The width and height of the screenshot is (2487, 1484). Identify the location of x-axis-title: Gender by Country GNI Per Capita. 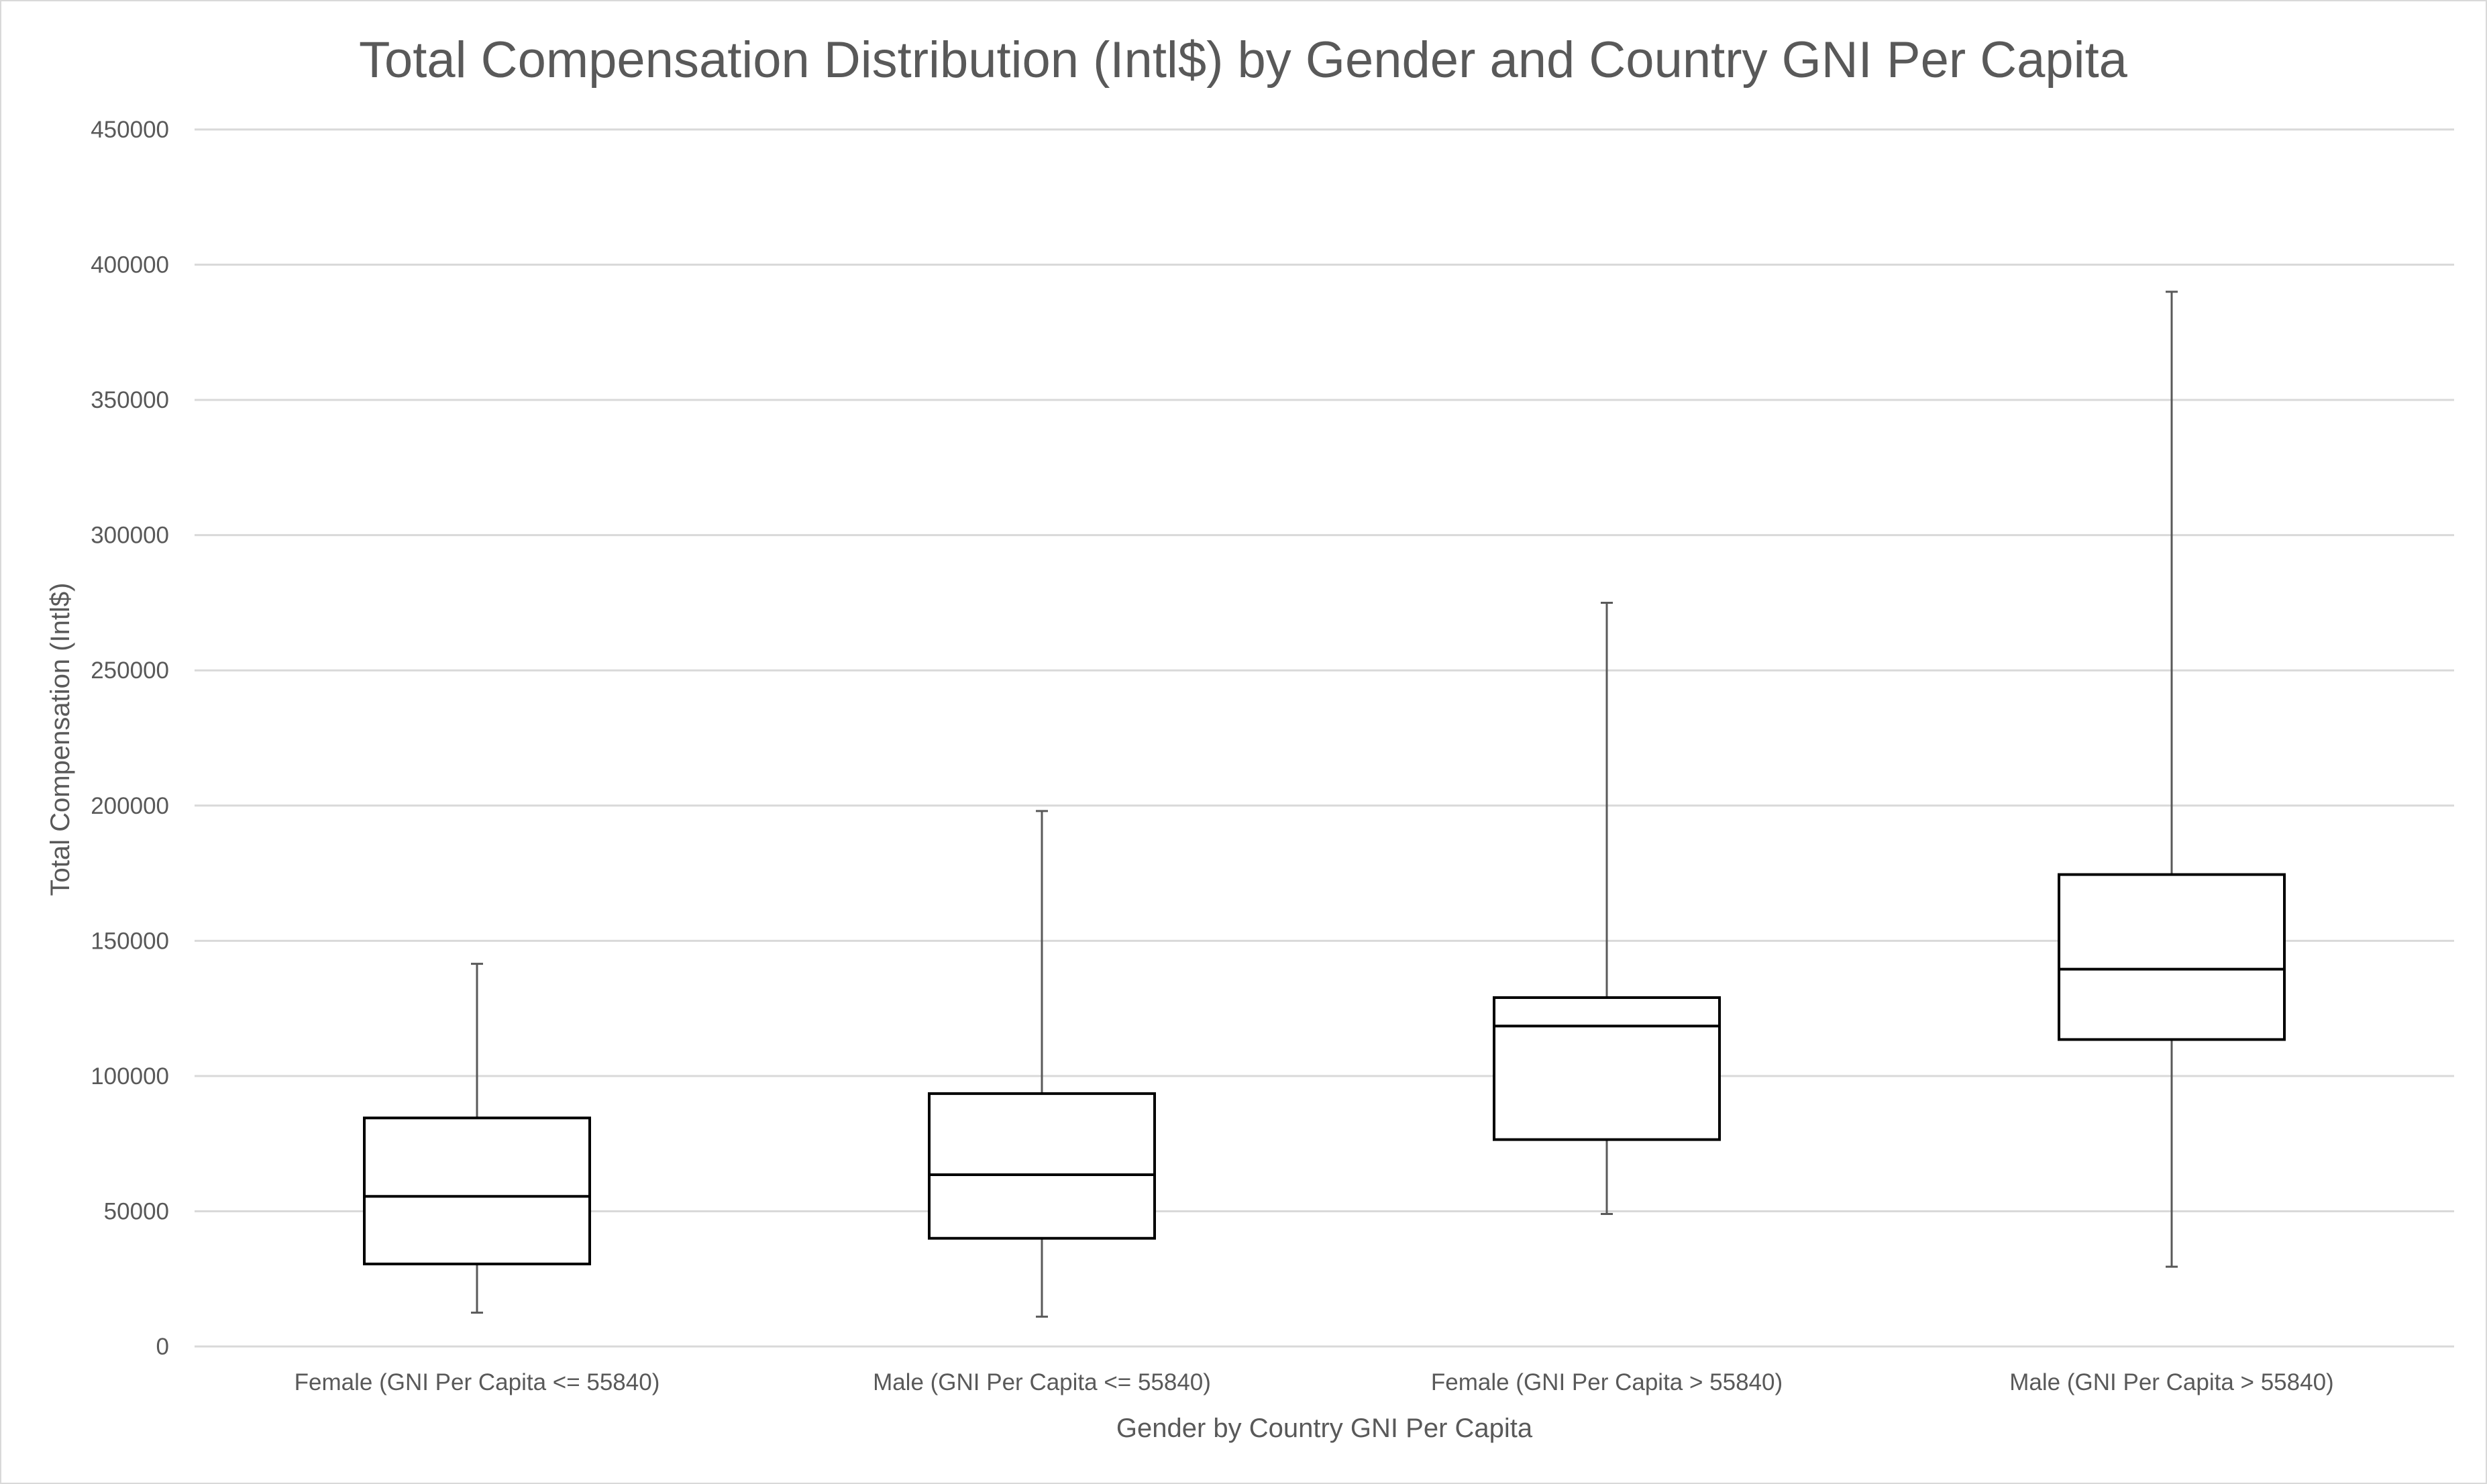
(1324, 1428).